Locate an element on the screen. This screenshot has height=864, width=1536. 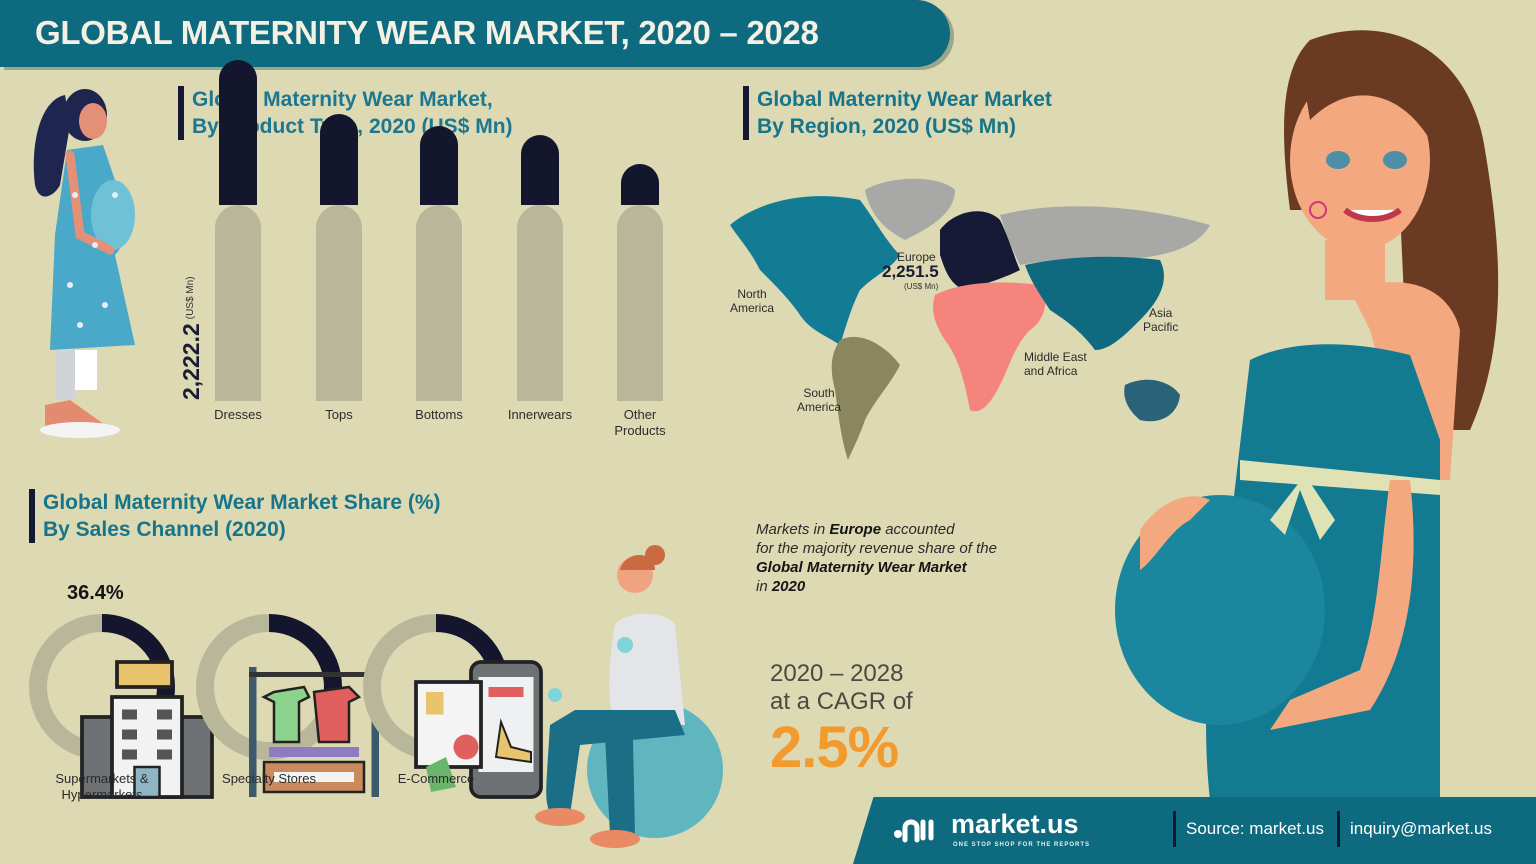
note-line1: Markets in Europe accounted is located at coordinates (916, 529).